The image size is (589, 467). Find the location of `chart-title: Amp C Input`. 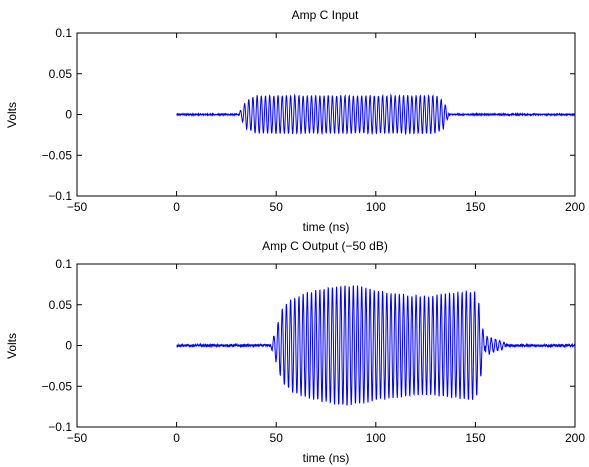

chart-title: Amp C Input is located at coordinates (325, 15).